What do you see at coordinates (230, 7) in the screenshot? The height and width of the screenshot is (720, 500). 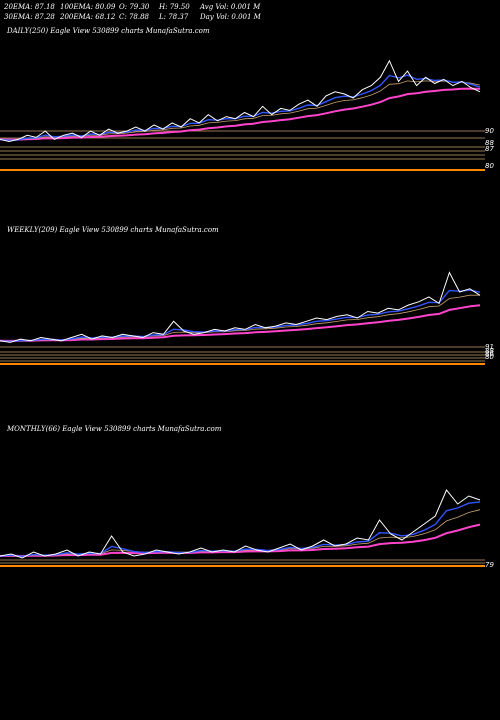 I see `avg-volume-value: Avg Vol: 0.001 M` at bounding box center [230, 7].